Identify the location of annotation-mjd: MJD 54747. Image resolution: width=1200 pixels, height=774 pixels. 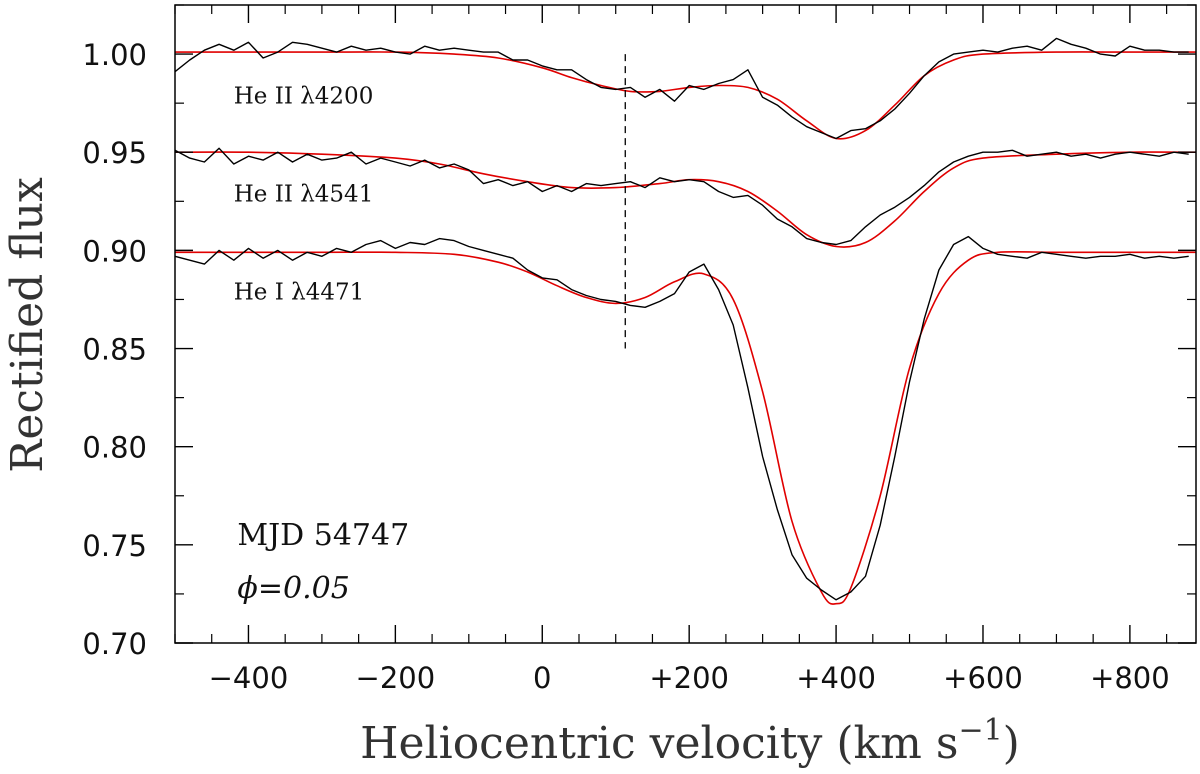
(323, 535).